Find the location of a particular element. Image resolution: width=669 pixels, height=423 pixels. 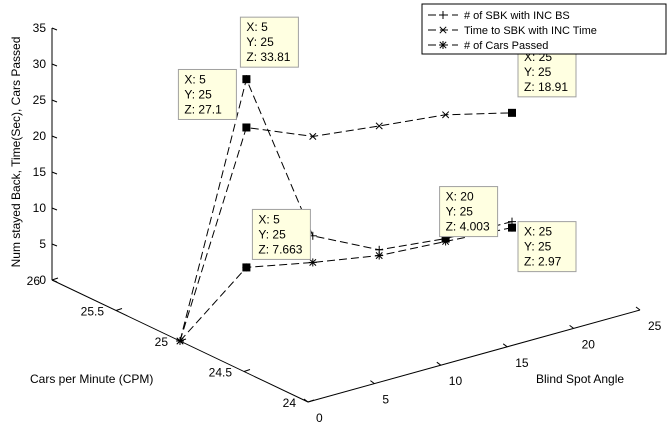

z-tick-label: 5 is located at coordinates (42, 244).